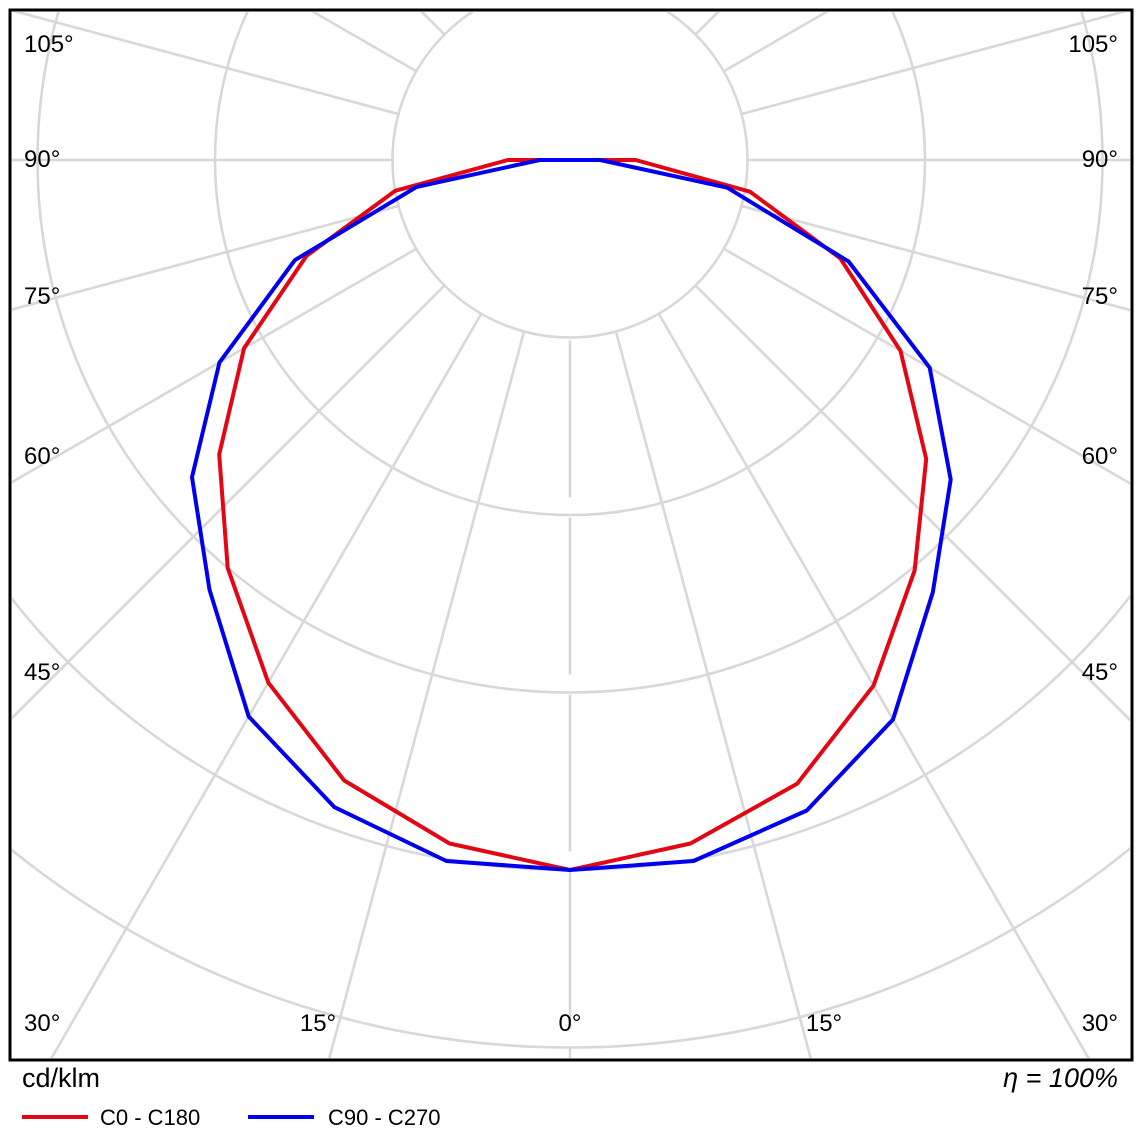 Image resolution: width=1142 pixels, height=1132 pixels. I want to click on legend-label-c90-c270: C90 - C270, so click(384, 1117).